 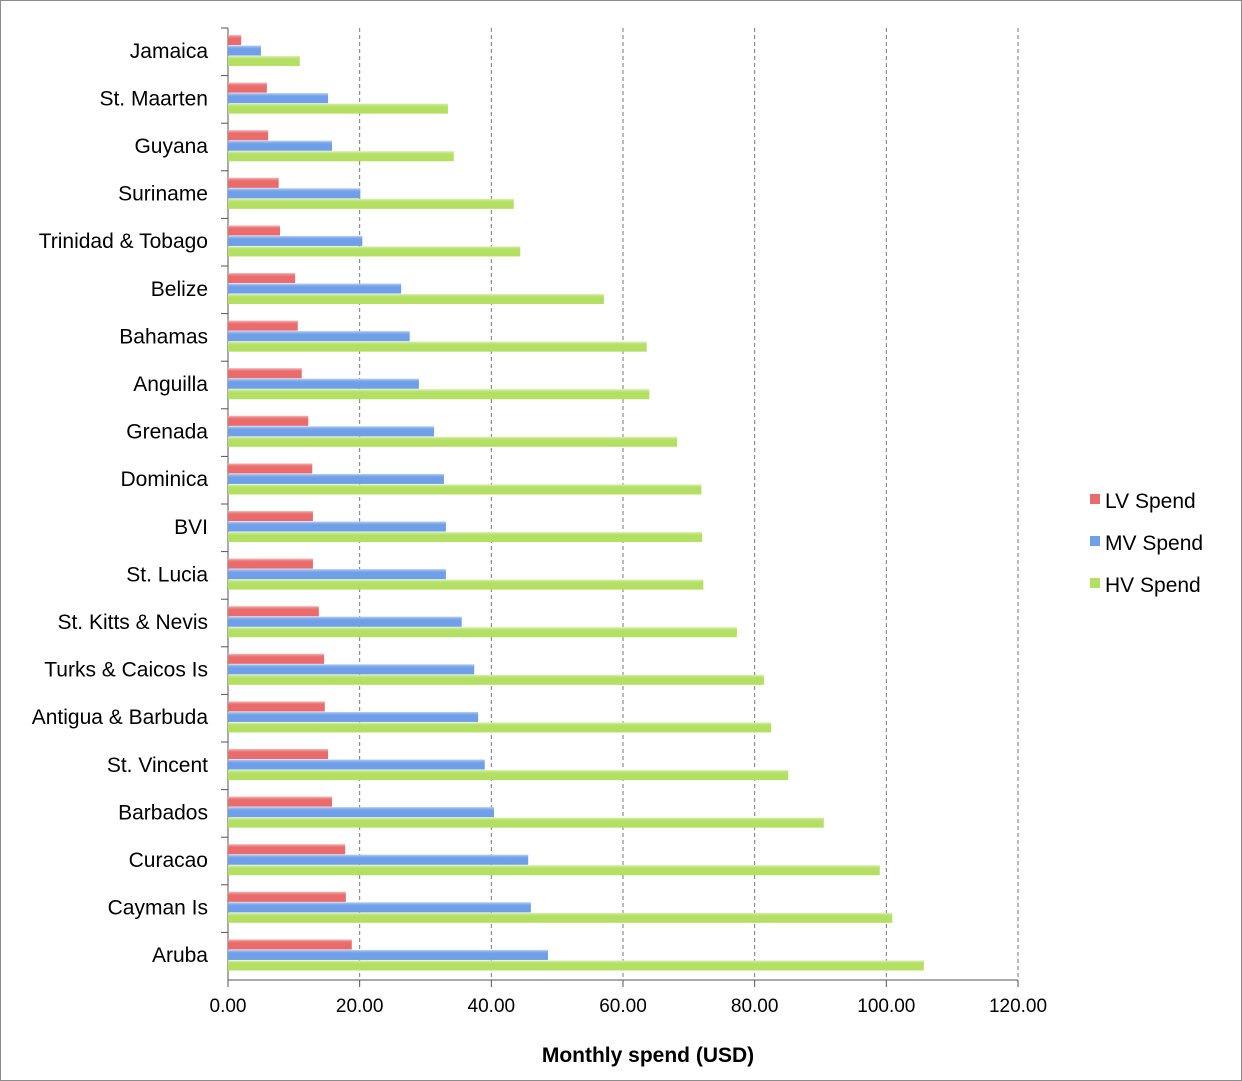 I want to click on category-label: BVI, so click(x=191, y=527).